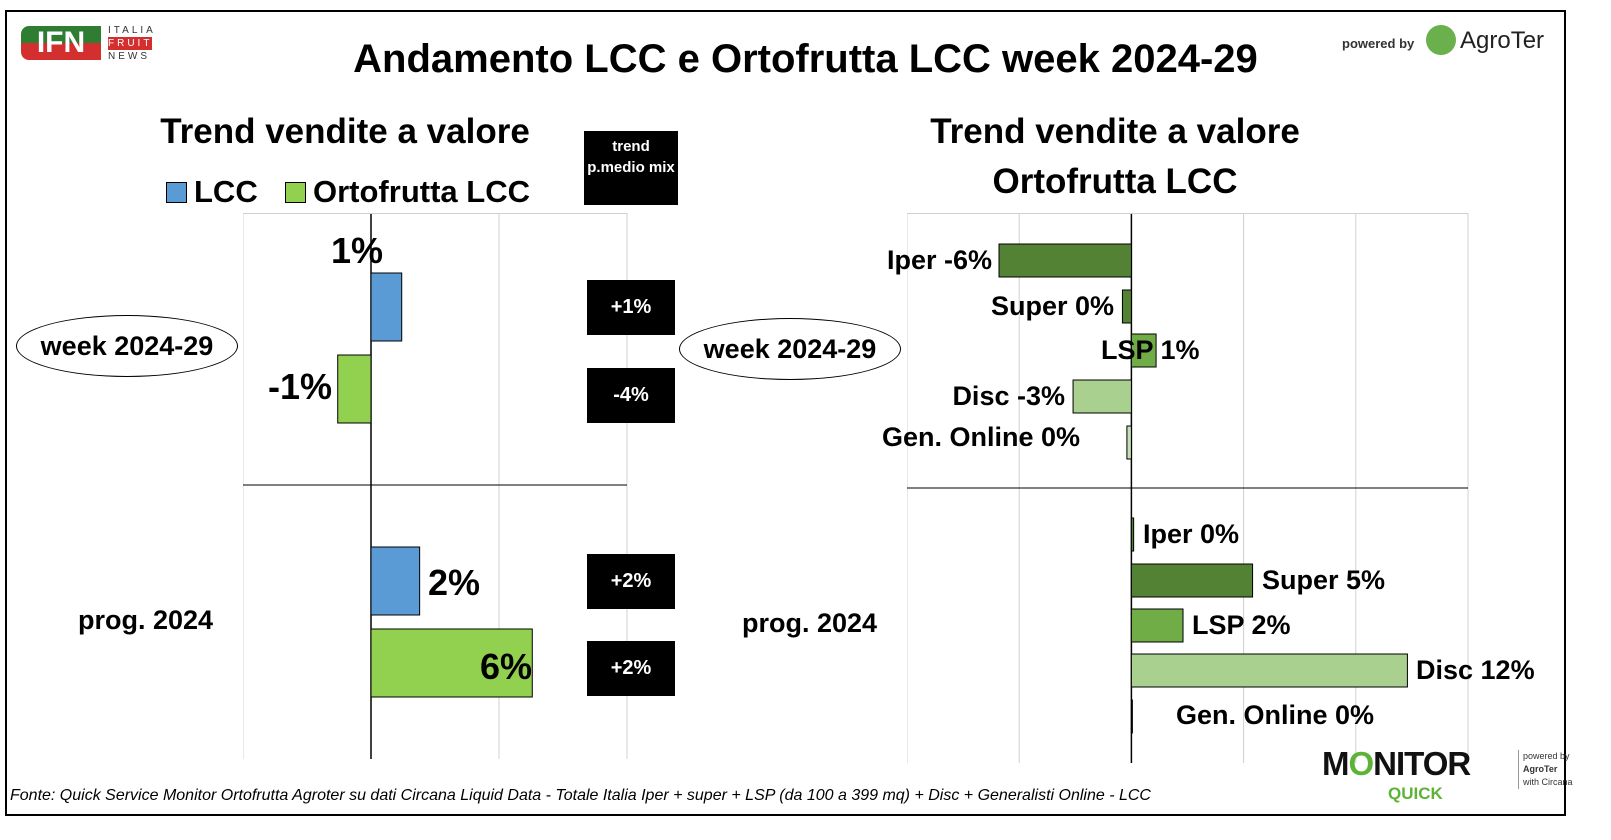 This screenshot has height=840, width=1611. Describe the element at coordinates (176, 192) in the screenshot. I see `legend-lcc-swatch` at that location.